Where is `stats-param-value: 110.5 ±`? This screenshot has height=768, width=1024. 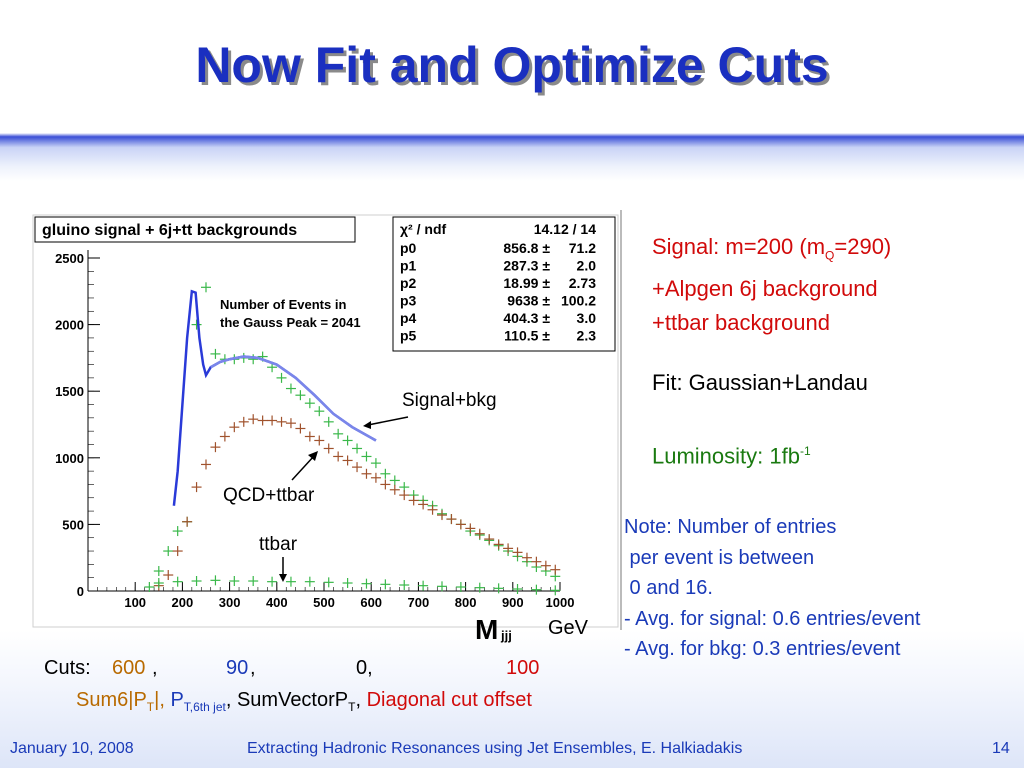 stats-param-value: 110.5 ± is located at coordinates (527, 336).